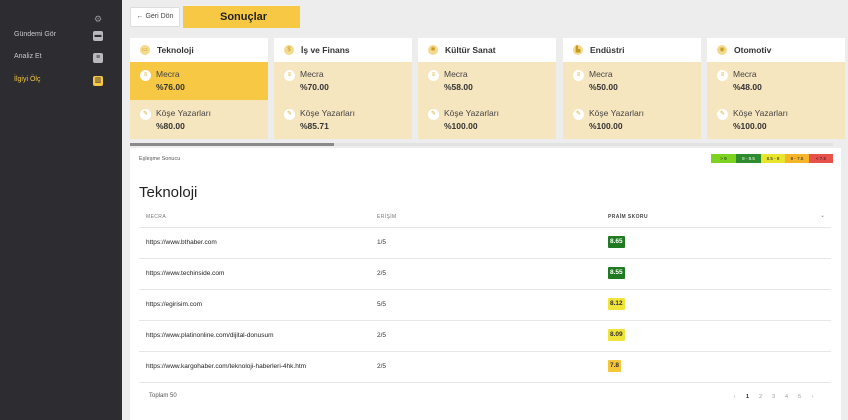 This screenshot has height=420, width=848. What do you see at coordinates (241, 17) in the screenshot?
I see `page-title: Sonuçlar` at bounding box center [241, 17].